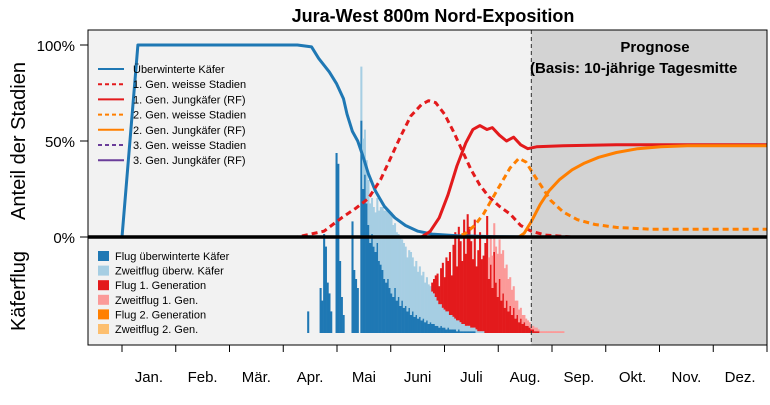  Describe the element at coordinates (325, 289) in the screenshot. I see `flight-bar-s0-d116` at that location.